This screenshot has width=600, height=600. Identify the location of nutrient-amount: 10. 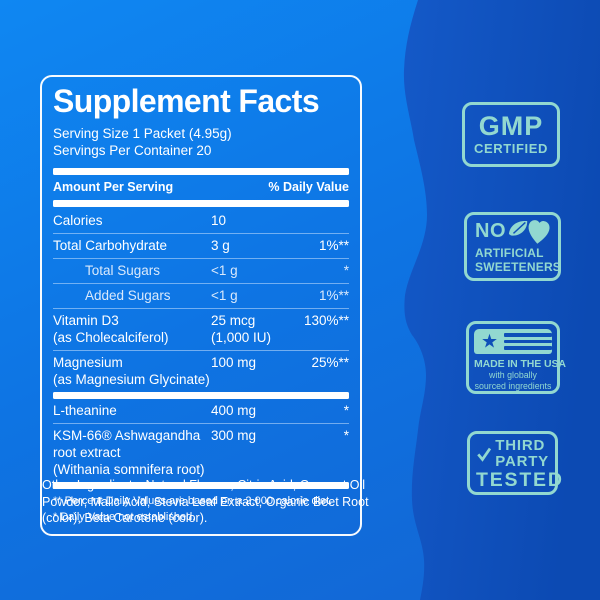
(219, 220).